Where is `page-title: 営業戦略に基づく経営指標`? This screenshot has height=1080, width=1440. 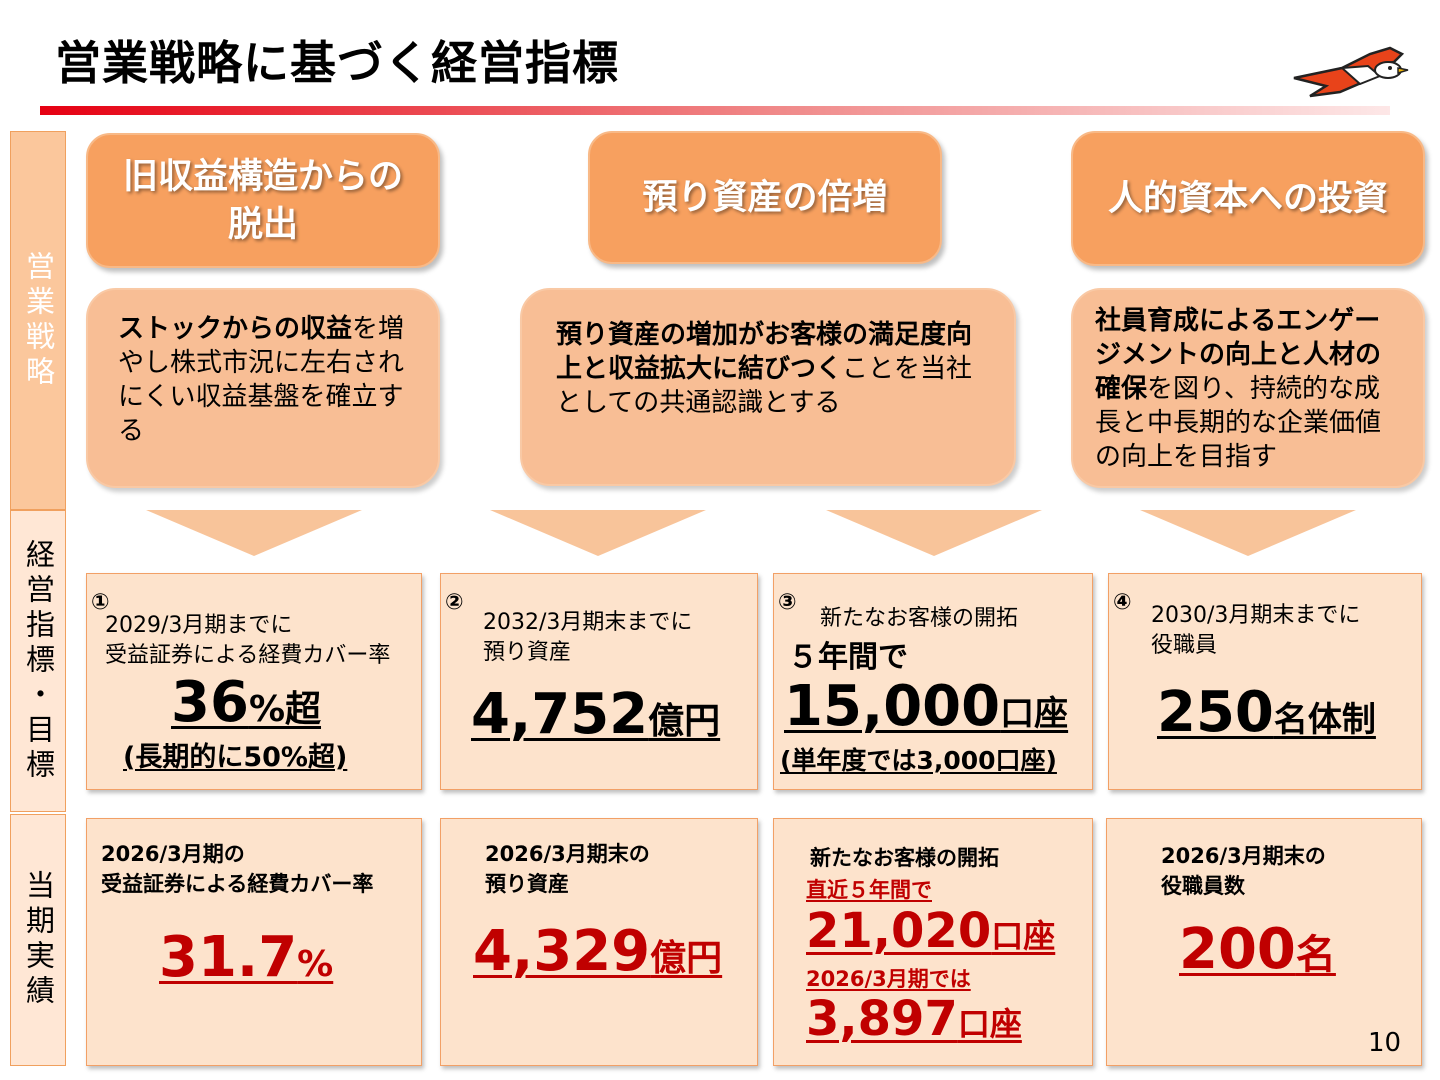 page-title: 営業戦略に基づく経営指標 is located at coordinates (337, 63).